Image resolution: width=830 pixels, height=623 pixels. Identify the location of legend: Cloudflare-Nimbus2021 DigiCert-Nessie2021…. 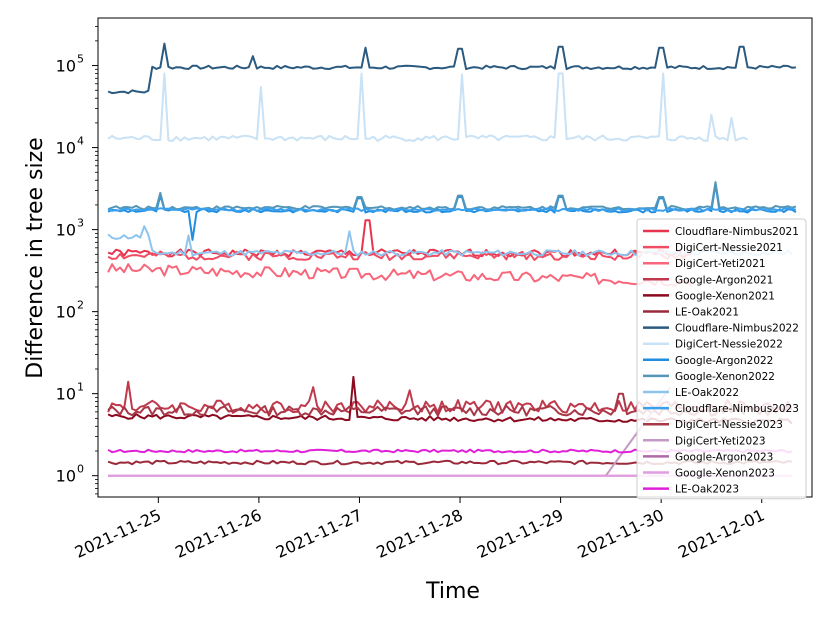
(721, 359).